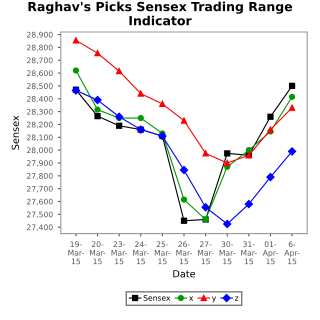  What do you see at coordinates (160, 14) in the screenshot?
I see `chart-title: Raghav's Picks Sensex Trading Range Indicator` at bounding box center [160, 14].